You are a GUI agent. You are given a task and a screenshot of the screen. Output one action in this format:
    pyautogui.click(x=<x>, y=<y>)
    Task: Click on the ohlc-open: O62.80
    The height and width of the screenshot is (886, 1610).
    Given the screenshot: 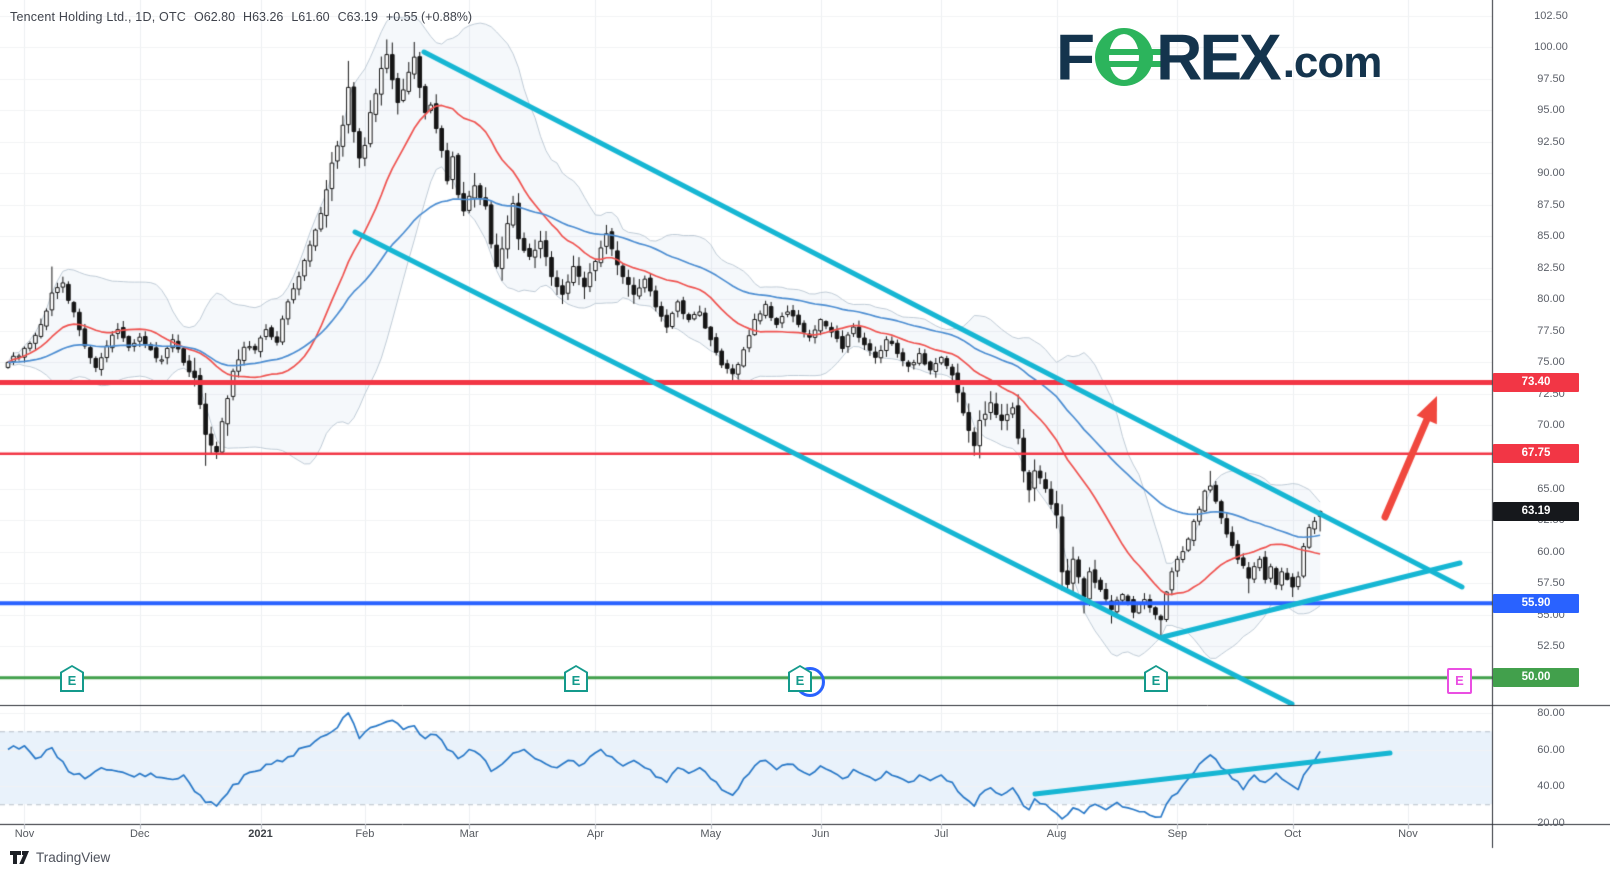 What is the action you would take?
    pyautogui.click(x=215, y=17)
    